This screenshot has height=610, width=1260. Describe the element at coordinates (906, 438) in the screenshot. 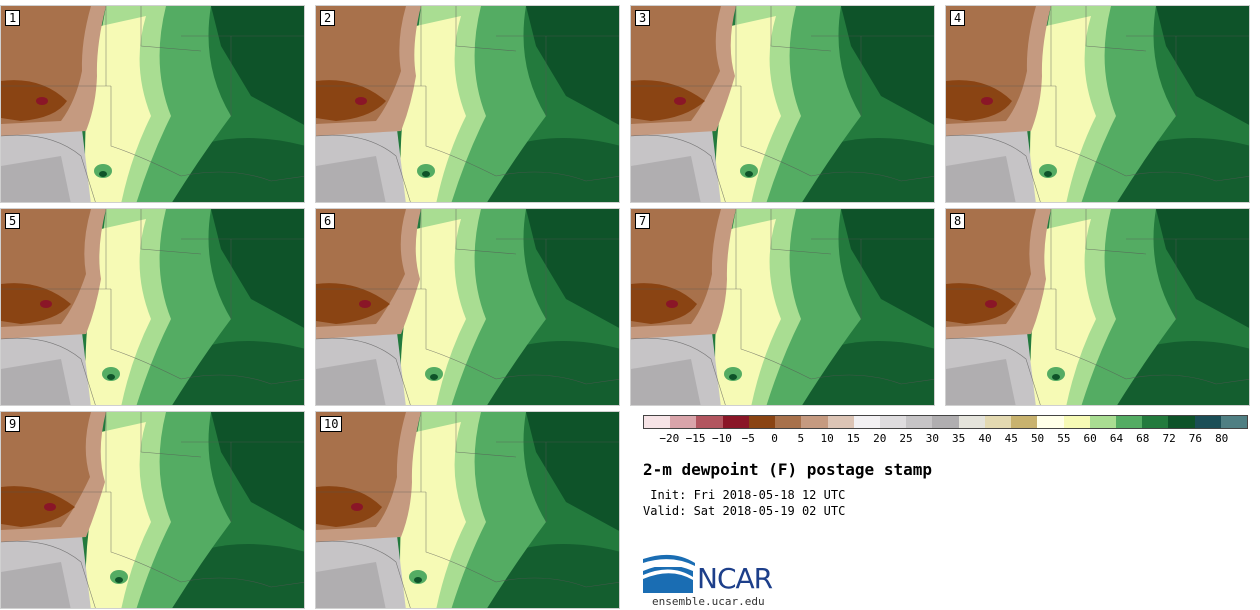

I see `colorbar-tick-label: 25` at that location.